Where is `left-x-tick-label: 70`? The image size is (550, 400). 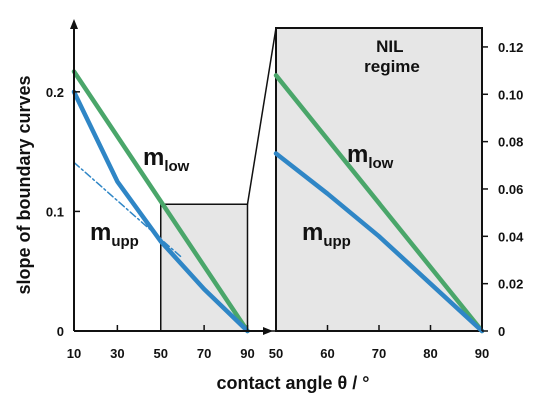 left-x-tick-label: 70 is located at coordinates (204, 353).